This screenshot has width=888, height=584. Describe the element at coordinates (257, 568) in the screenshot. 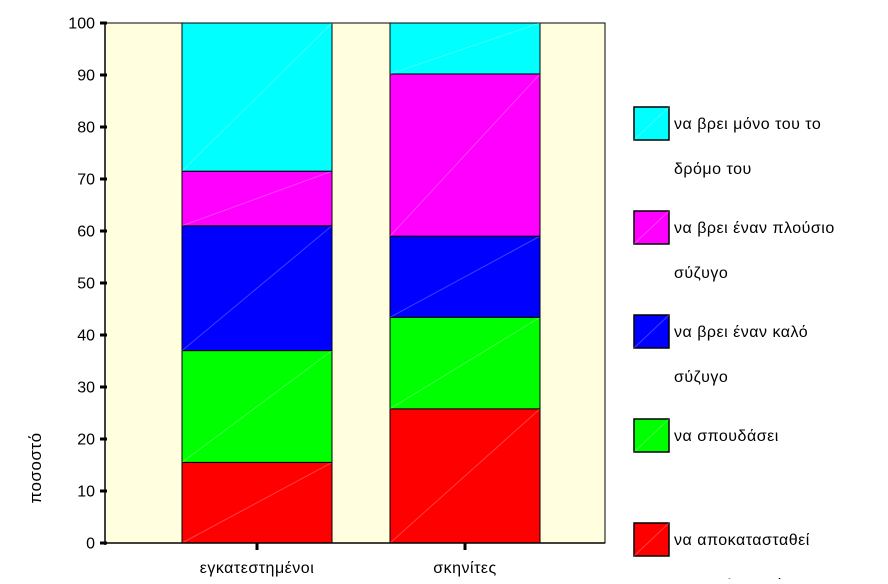

I see `x-tick-label-0: εγκατεστημένοι` at that location.